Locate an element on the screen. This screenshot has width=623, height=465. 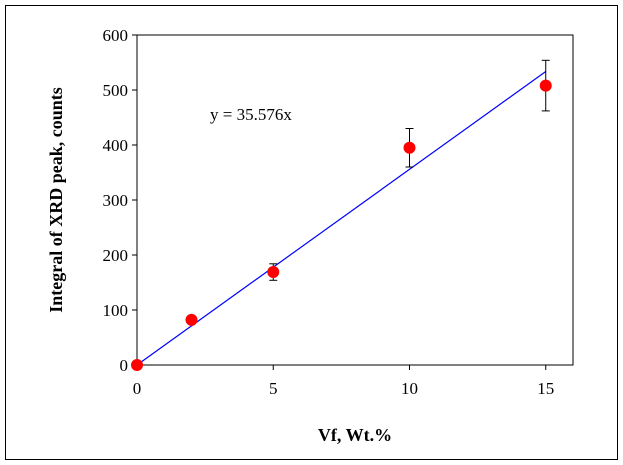
y-tick-label: 300 is located at coordinates (116, 200).